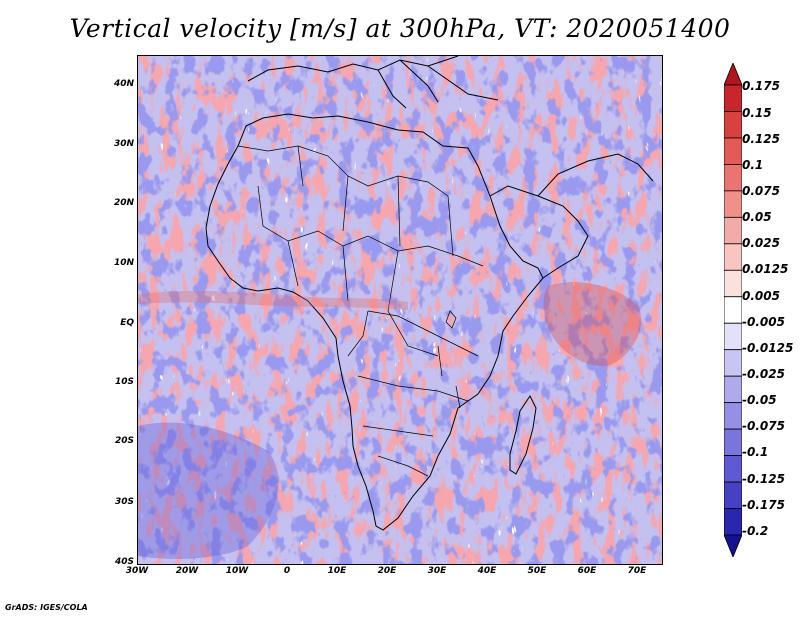  I want to click on colorbar-label-15: -0.125, so click(763, 479).